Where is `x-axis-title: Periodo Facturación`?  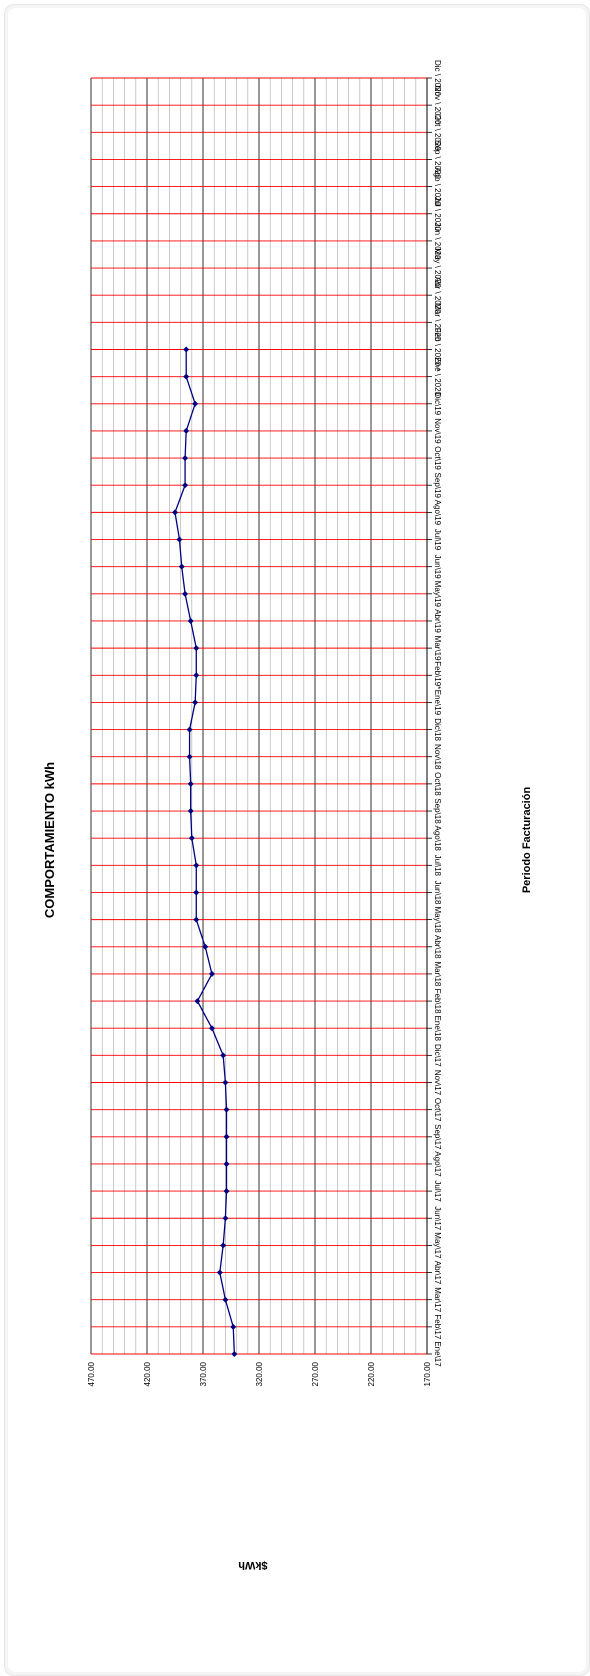 x-axis-title: Periodo Facturación is located at coordinates (527, 840).